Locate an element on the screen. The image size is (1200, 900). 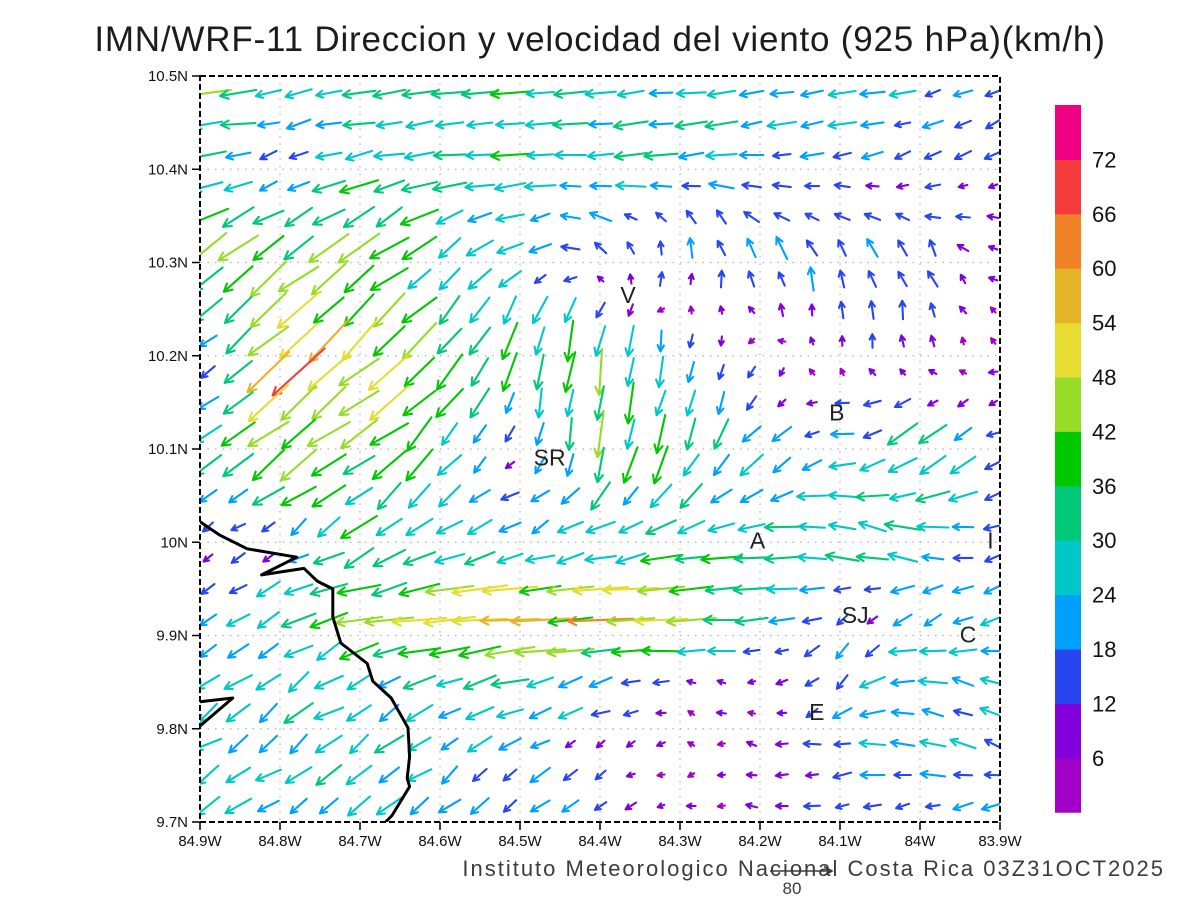
y-tick-label: 10.1N is located at coordinates (168, 449).